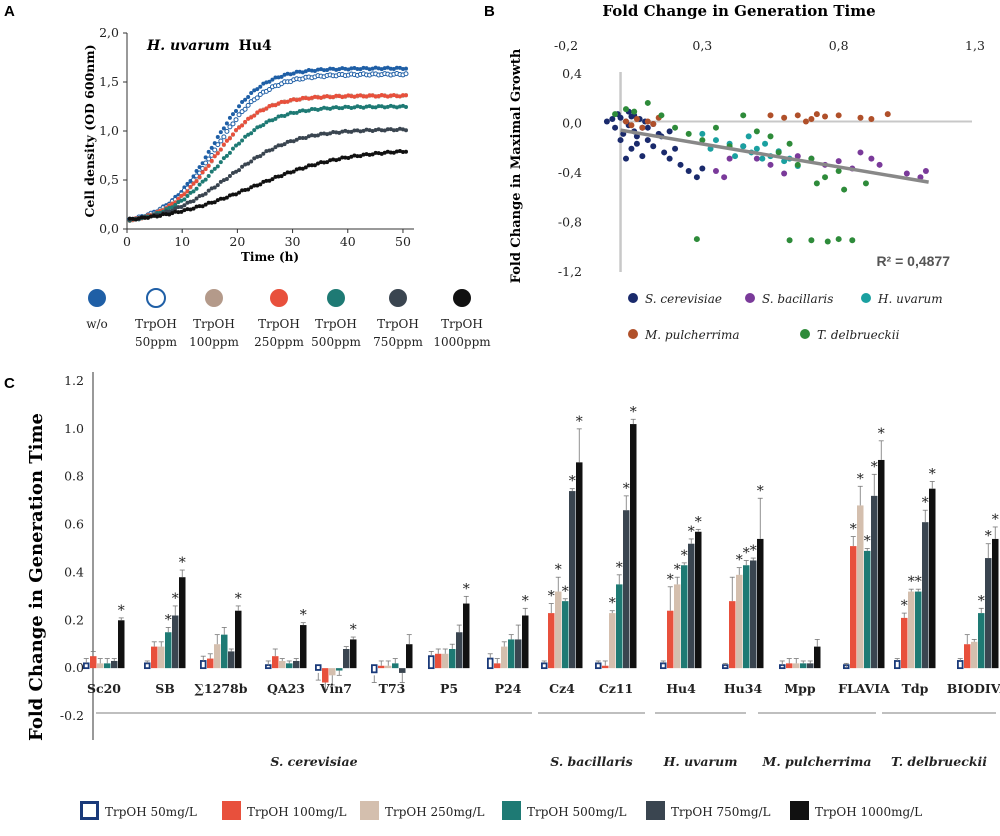  What do you see at coordinates (164, 612) in the screenshot?
I see `bar-group-SB: ***` at bounding box center [164, 612].